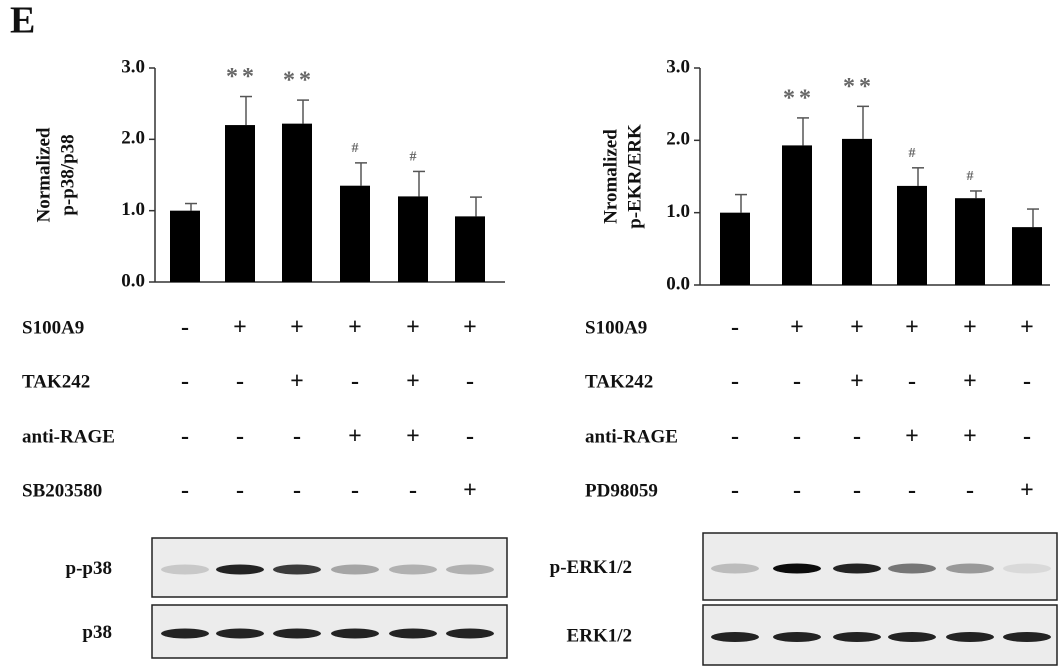  What do you see at coordinates (43, 174) in the screenshot?
I see `y-axis-label: Normalized` at bounding box center [43, 174].